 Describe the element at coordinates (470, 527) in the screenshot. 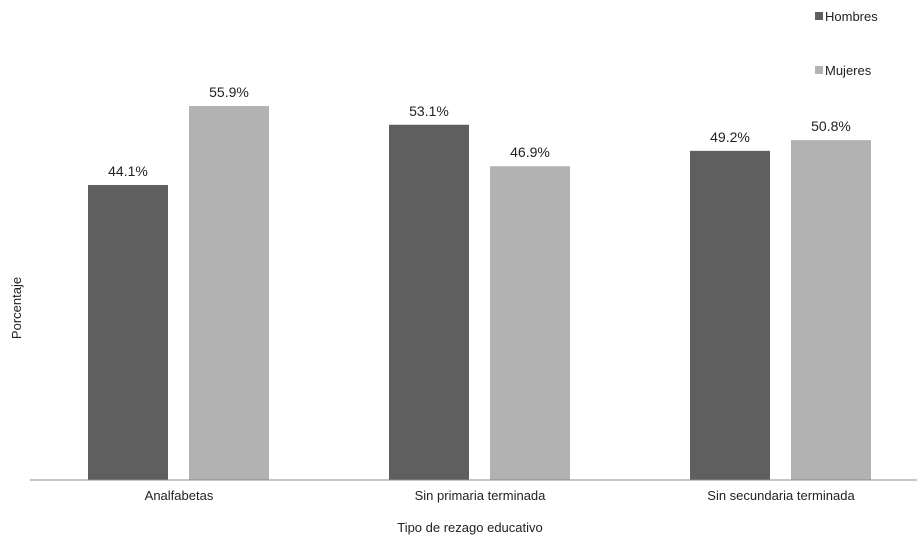

I see `x-axis-title: Tipo de rezago educativo` at that location.